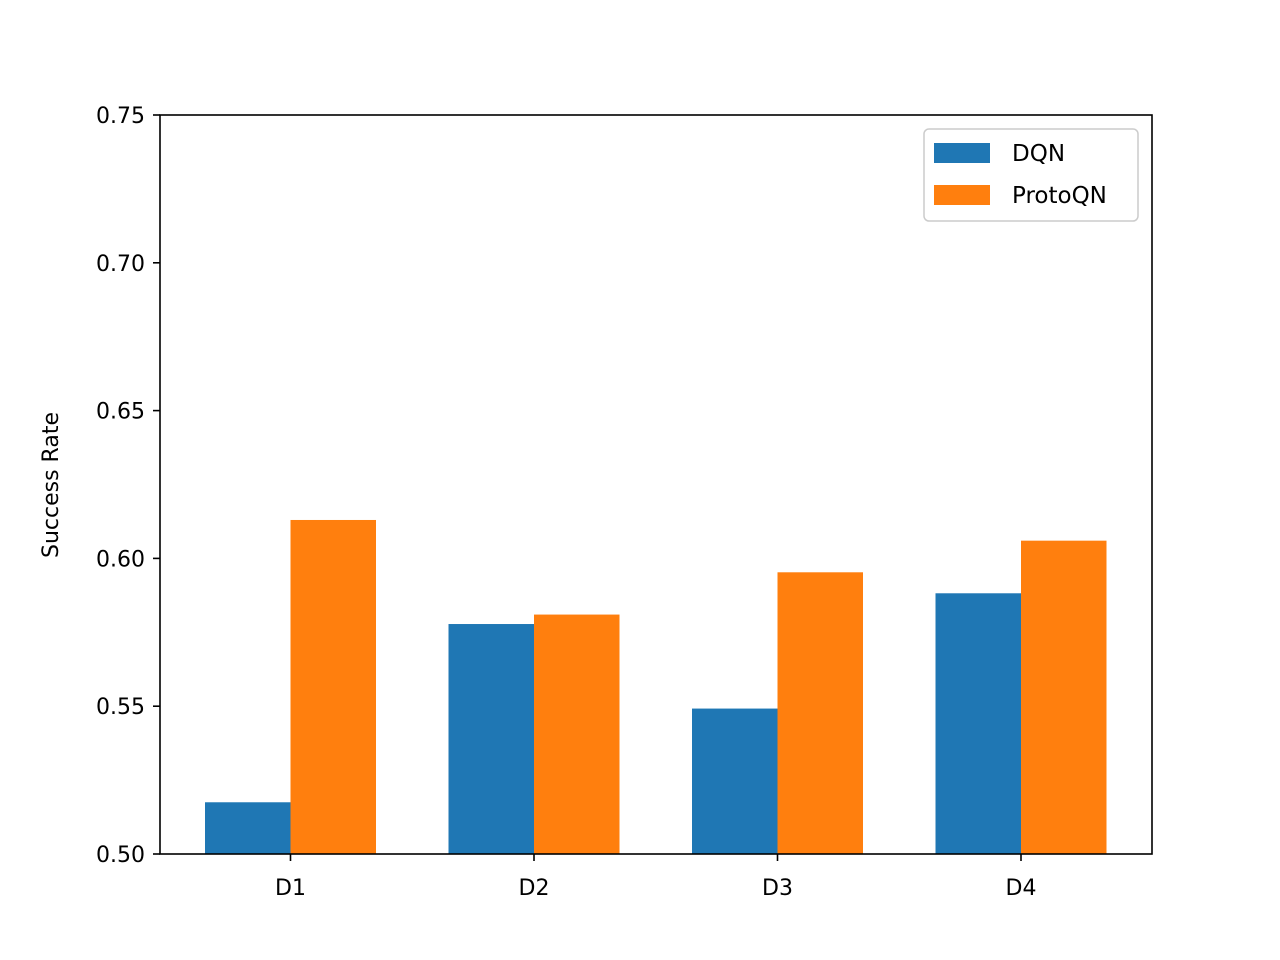  I want to click on bar-dqn-d1, so click(248, 828).